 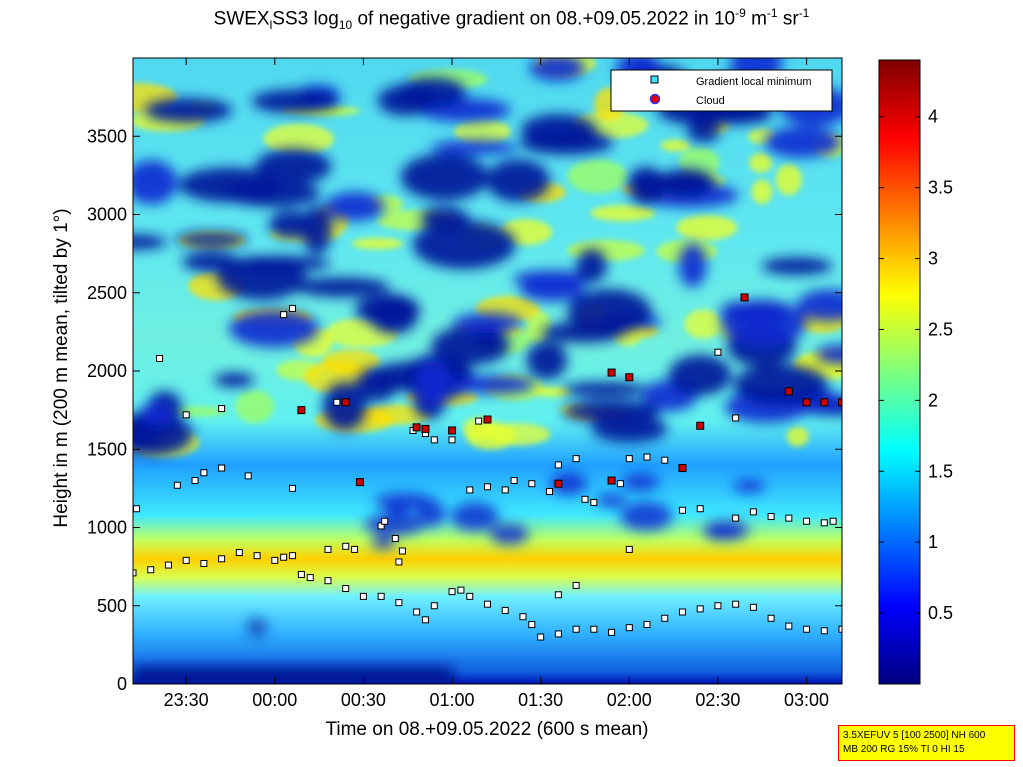 I want to click on y-tick-label: 500, so click(x=112, y=606).